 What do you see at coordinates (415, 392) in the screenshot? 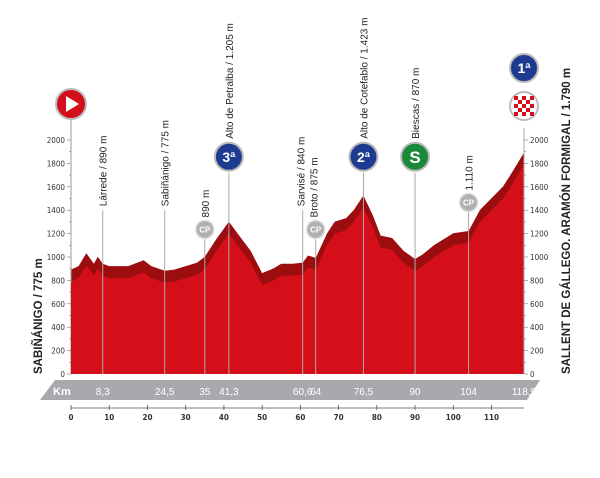
I see `km-label: 90` at bounding box center [415, 392].